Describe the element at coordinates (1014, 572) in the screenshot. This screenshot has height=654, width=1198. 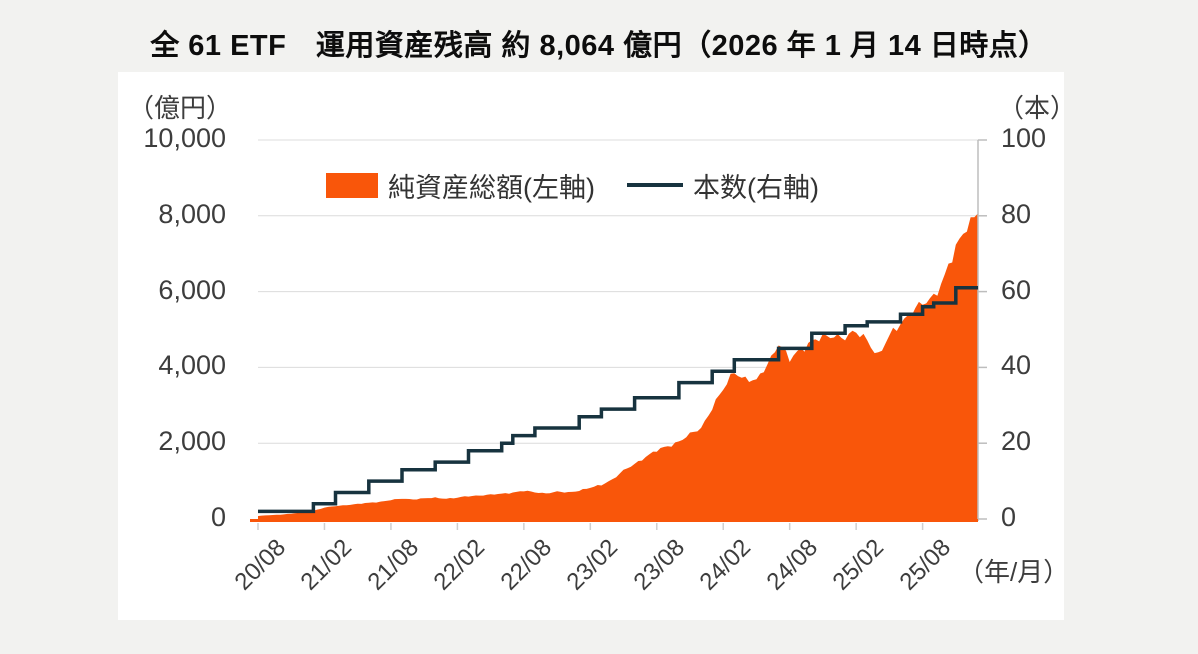
I see `x-axis-unit-label: （年/月）` at that location.